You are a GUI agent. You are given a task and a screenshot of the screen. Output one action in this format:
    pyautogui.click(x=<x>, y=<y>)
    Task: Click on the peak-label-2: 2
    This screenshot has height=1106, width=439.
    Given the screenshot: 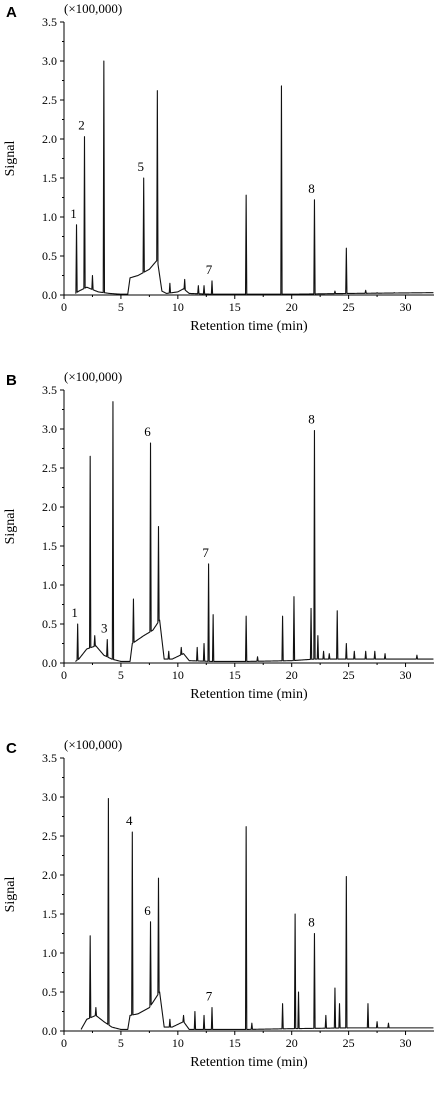 What is the action you would take?
    pyautogui.click(x=81, y=125)
    